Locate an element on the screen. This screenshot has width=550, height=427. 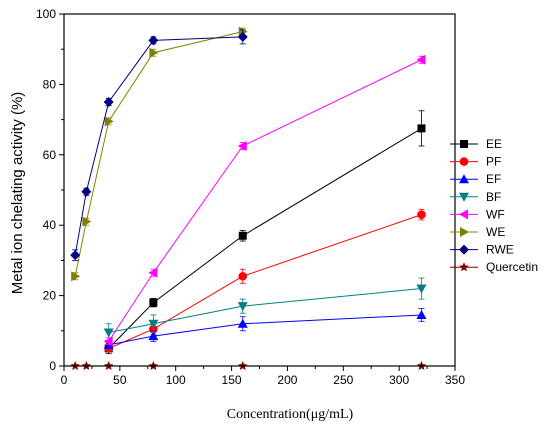
legend-label: RWE is located at coordinates (500, 250).